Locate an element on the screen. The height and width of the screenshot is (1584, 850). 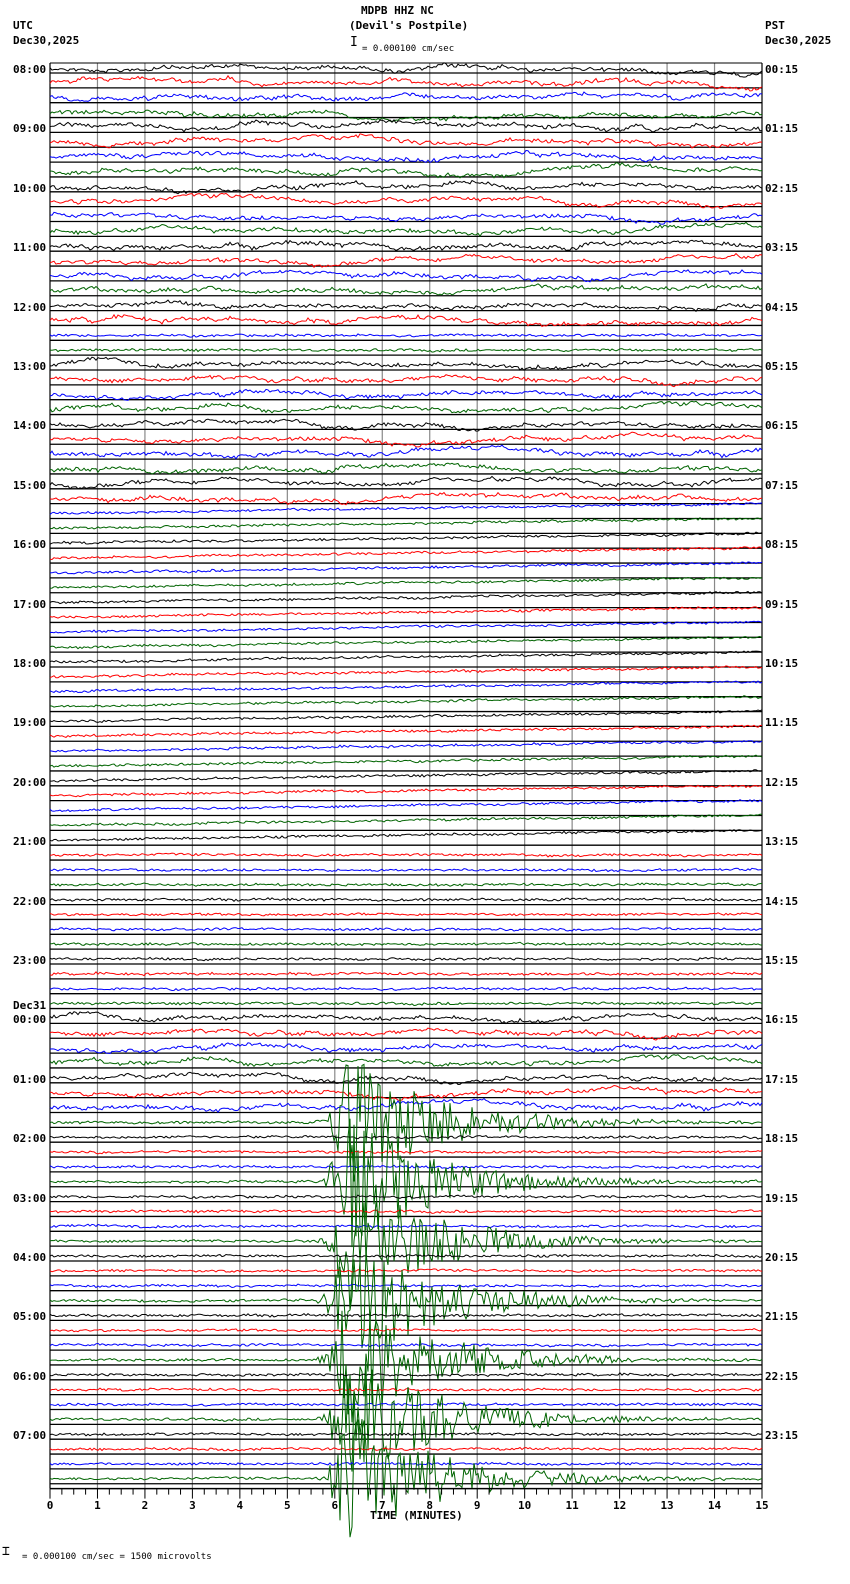
pst-hour-label: 00:15 is located at coordinates (782, 69).